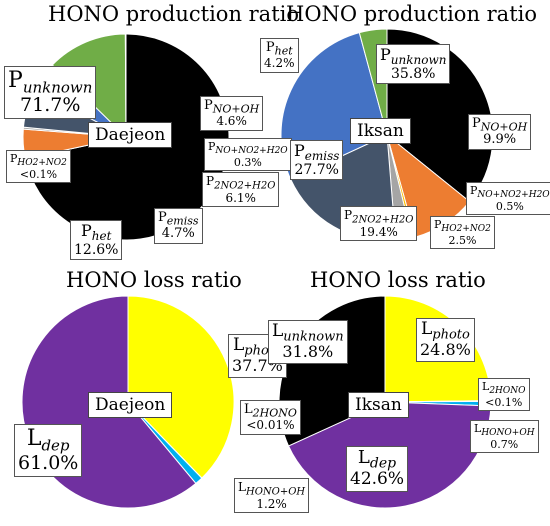 The height and width of the screenshot is (526, 550). I want to click on slice-label-value: 4.7%, so click(178, 234).